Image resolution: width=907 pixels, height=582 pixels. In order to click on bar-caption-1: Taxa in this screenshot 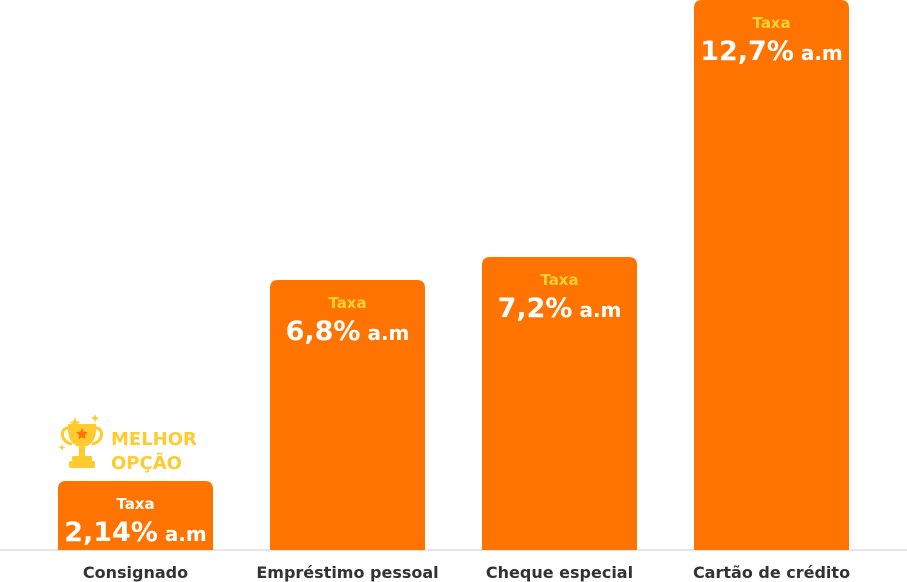, I will do `click(135, 504)`.